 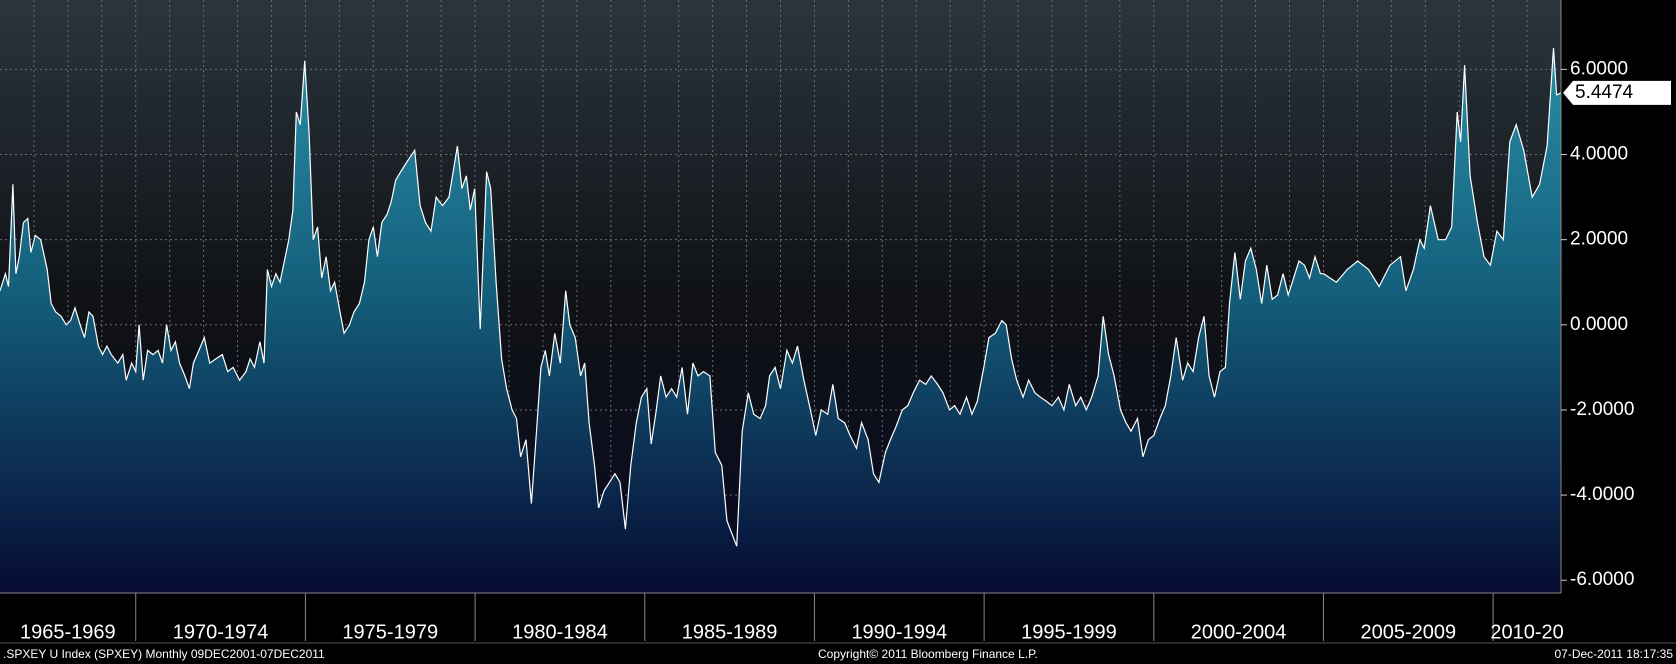 I want to click on x-tick-label: 1990-1994, so click(x=899, y=632).